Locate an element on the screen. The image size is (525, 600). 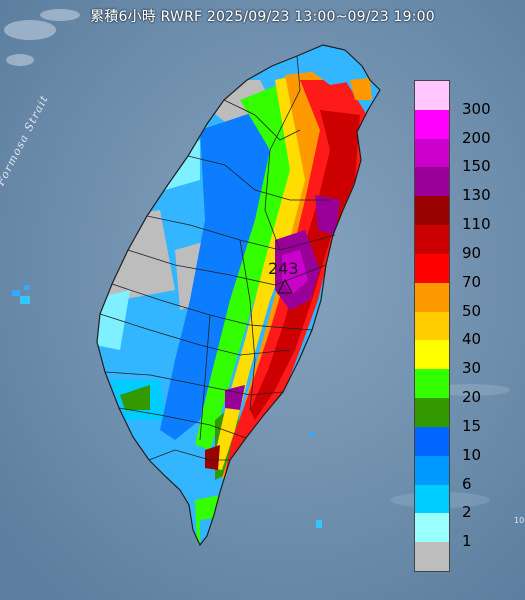
legend-label: 6 is located at coordinates (467, 483).